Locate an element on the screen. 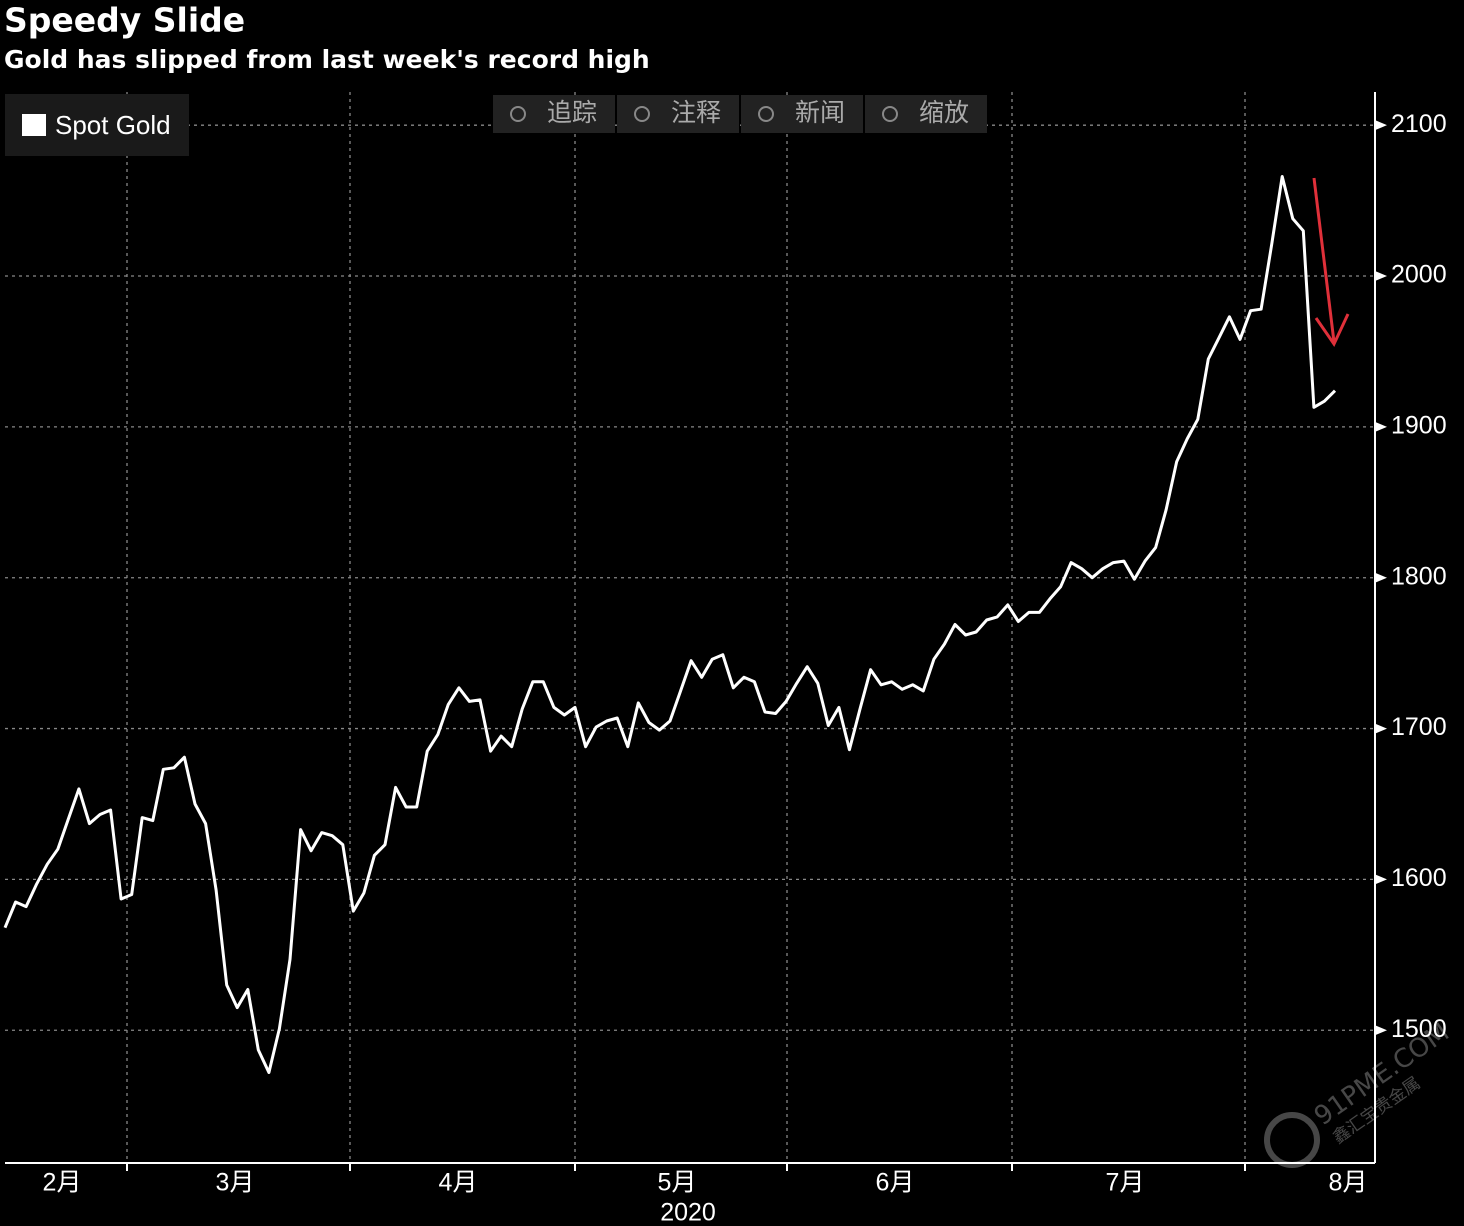  x-tick-label: 7月 is located at coordinates (1125, 1183).